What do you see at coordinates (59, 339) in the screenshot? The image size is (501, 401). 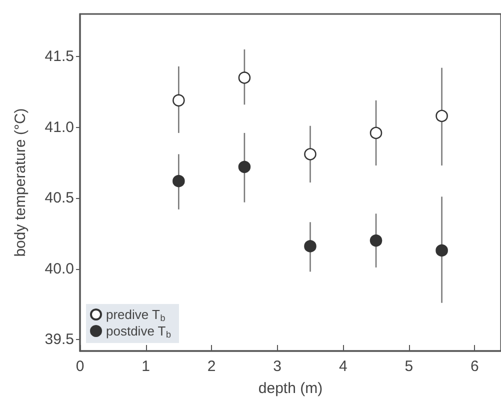 I see `y-tick-label: 39.5` at bounding box center [59, 339].